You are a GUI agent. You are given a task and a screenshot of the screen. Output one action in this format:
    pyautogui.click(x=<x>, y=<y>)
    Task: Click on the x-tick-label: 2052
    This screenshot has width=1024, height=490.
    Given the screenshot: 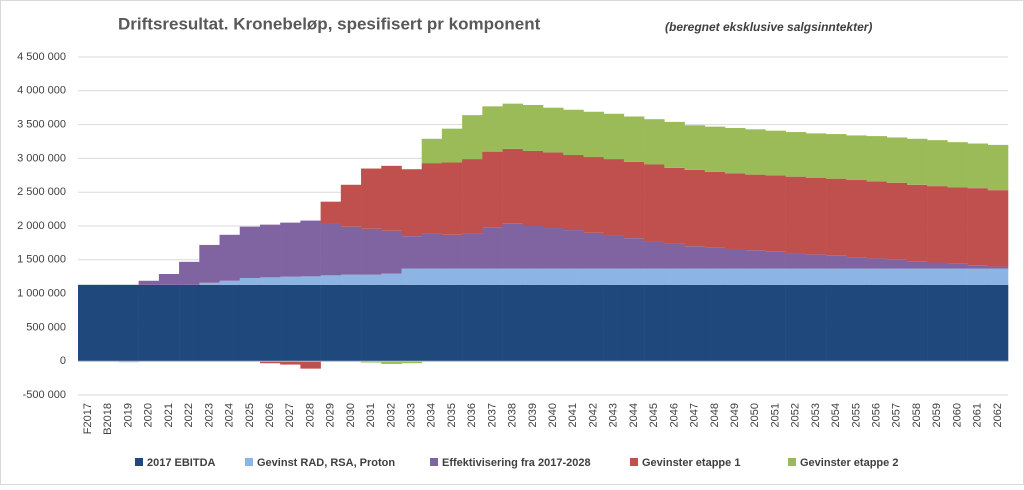 What is the action you would take?
    pyautogui.click(x=796, y=415)
    